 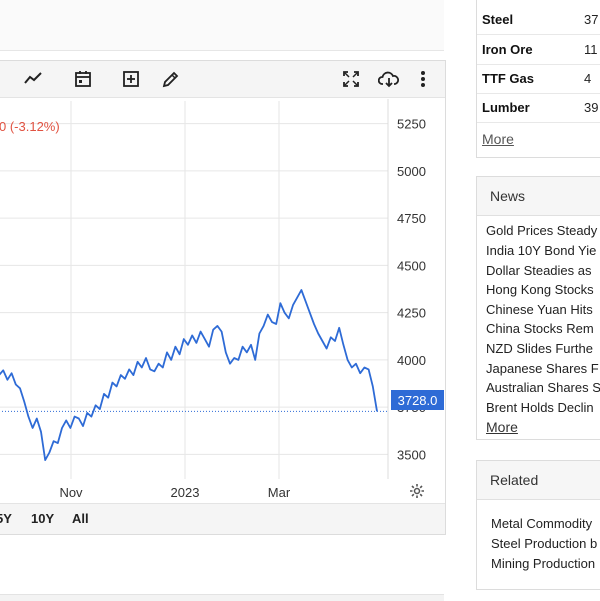 I want to click on commodity-name: Iron Ore, so click(x=507, y=49).